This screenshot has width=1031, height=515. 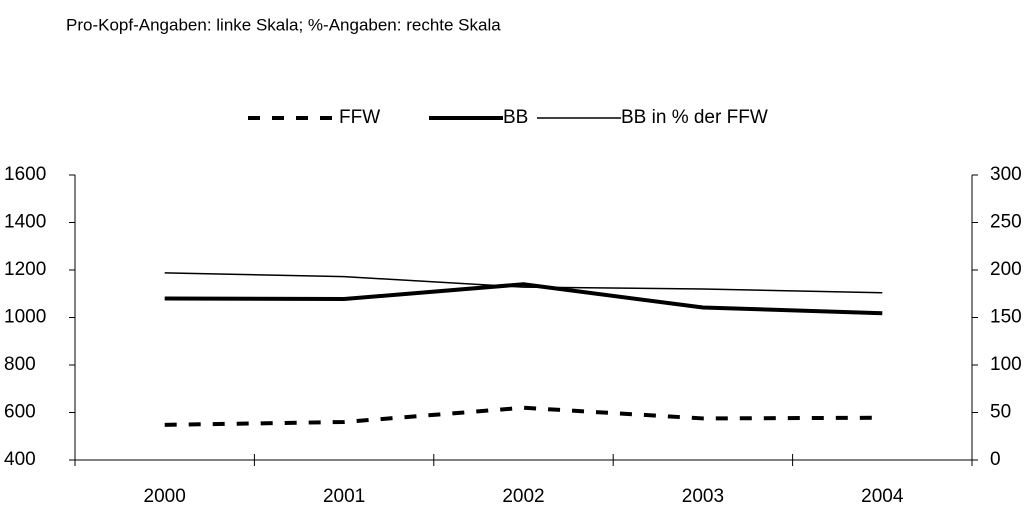 What do you see at coordinates (995, 459) in the screenshot?
I see `y2-tick-label: 0` at bounding box center [995, 459].